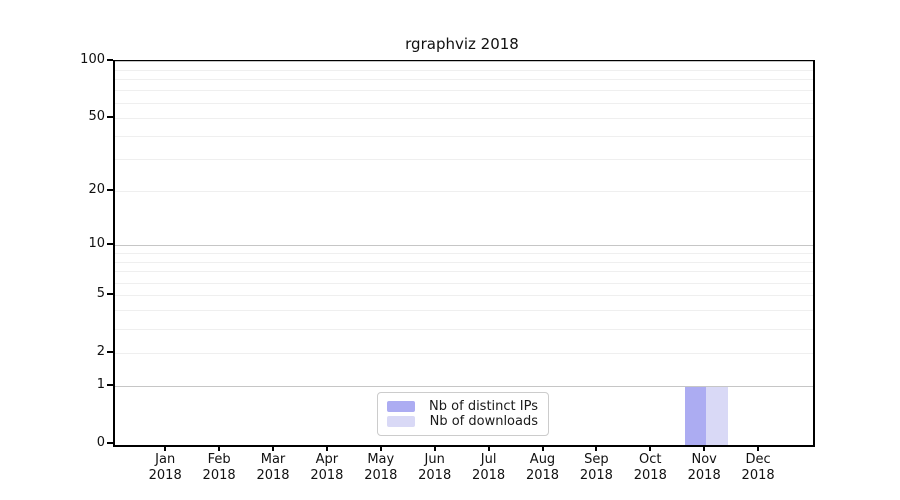  What do you see at coordinates (100, 442) in the screenshot?
I see `y-tick-label: 0` at bounding box center [100, 442].